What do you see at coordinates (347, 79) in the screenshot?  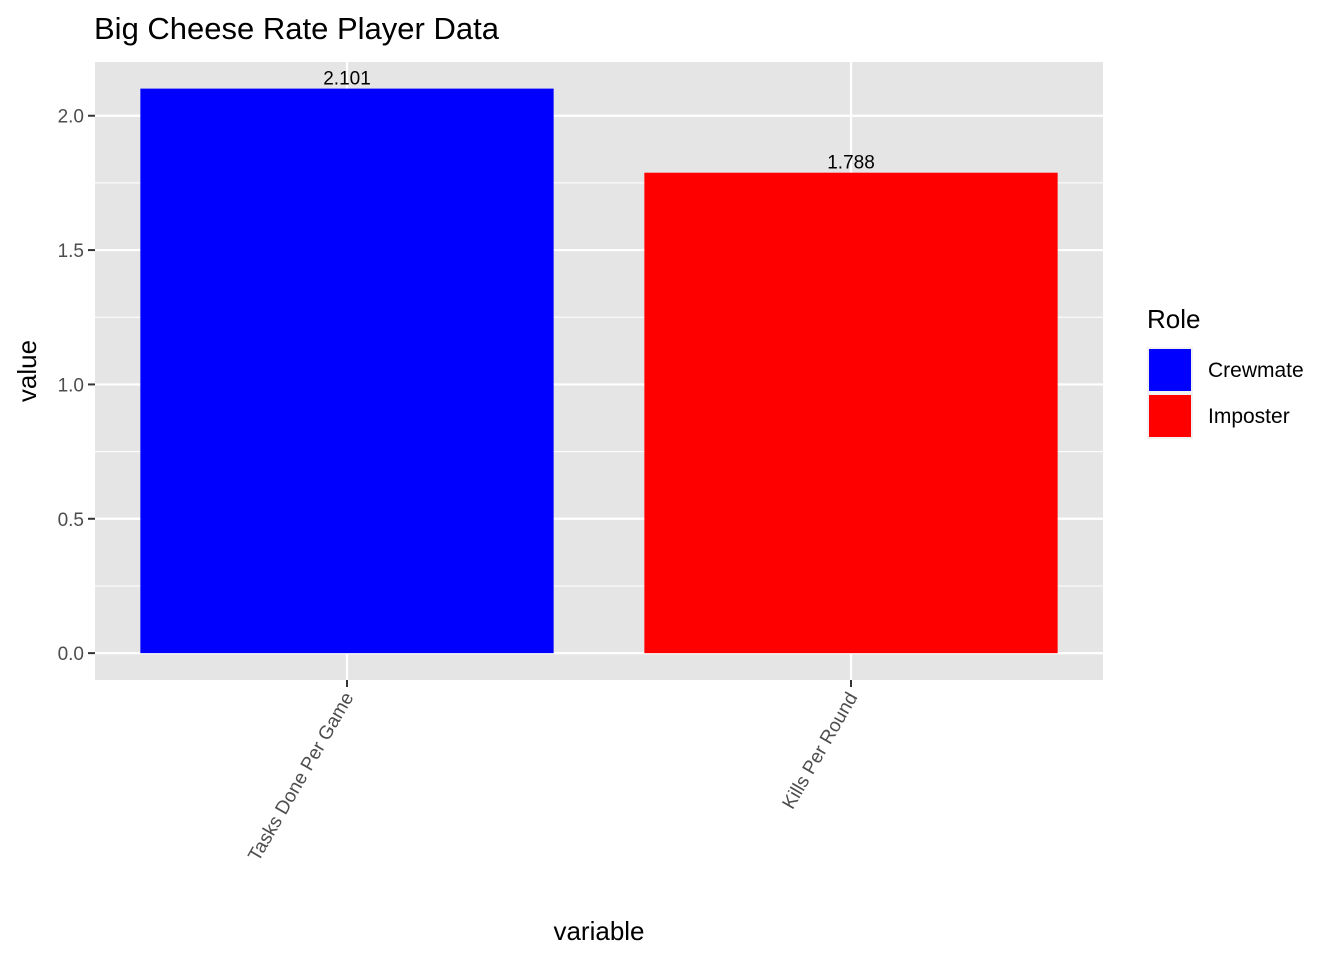 I see `data-label: 2.101` at bounding box center [347, 79].